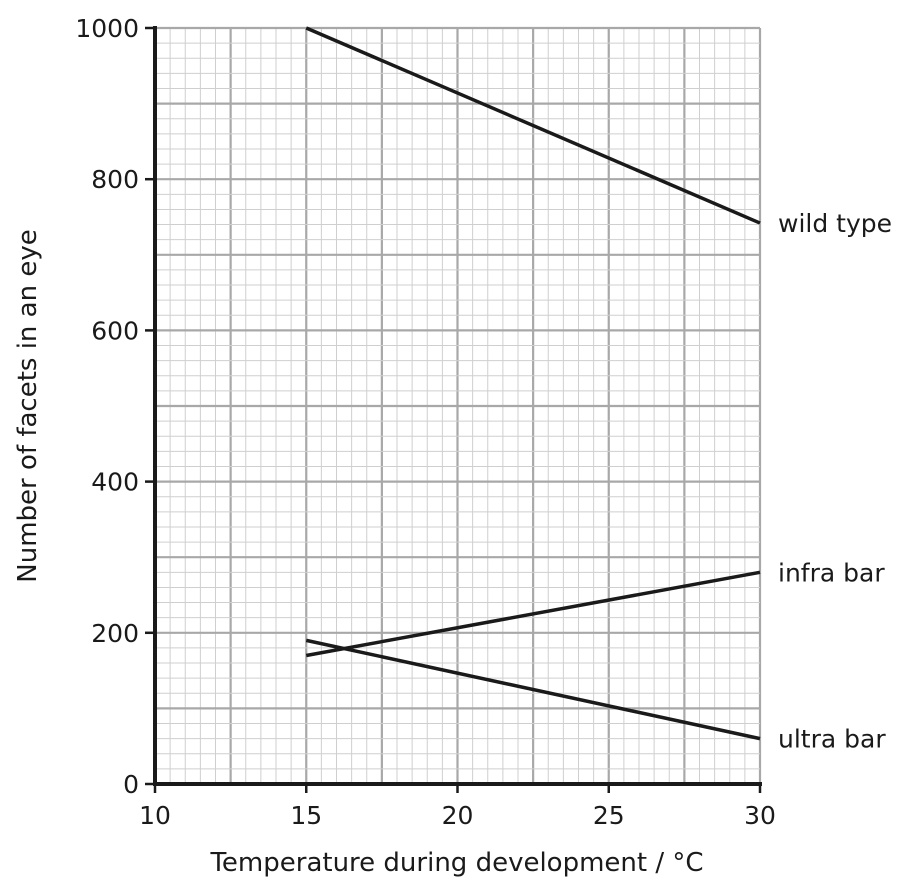 The height and width of the screenshot is (887, 902). What do you see at coordinates (533, 689) in the screenshot?
I see `series-line-ultra-bar` at bounding box center [533, 689].